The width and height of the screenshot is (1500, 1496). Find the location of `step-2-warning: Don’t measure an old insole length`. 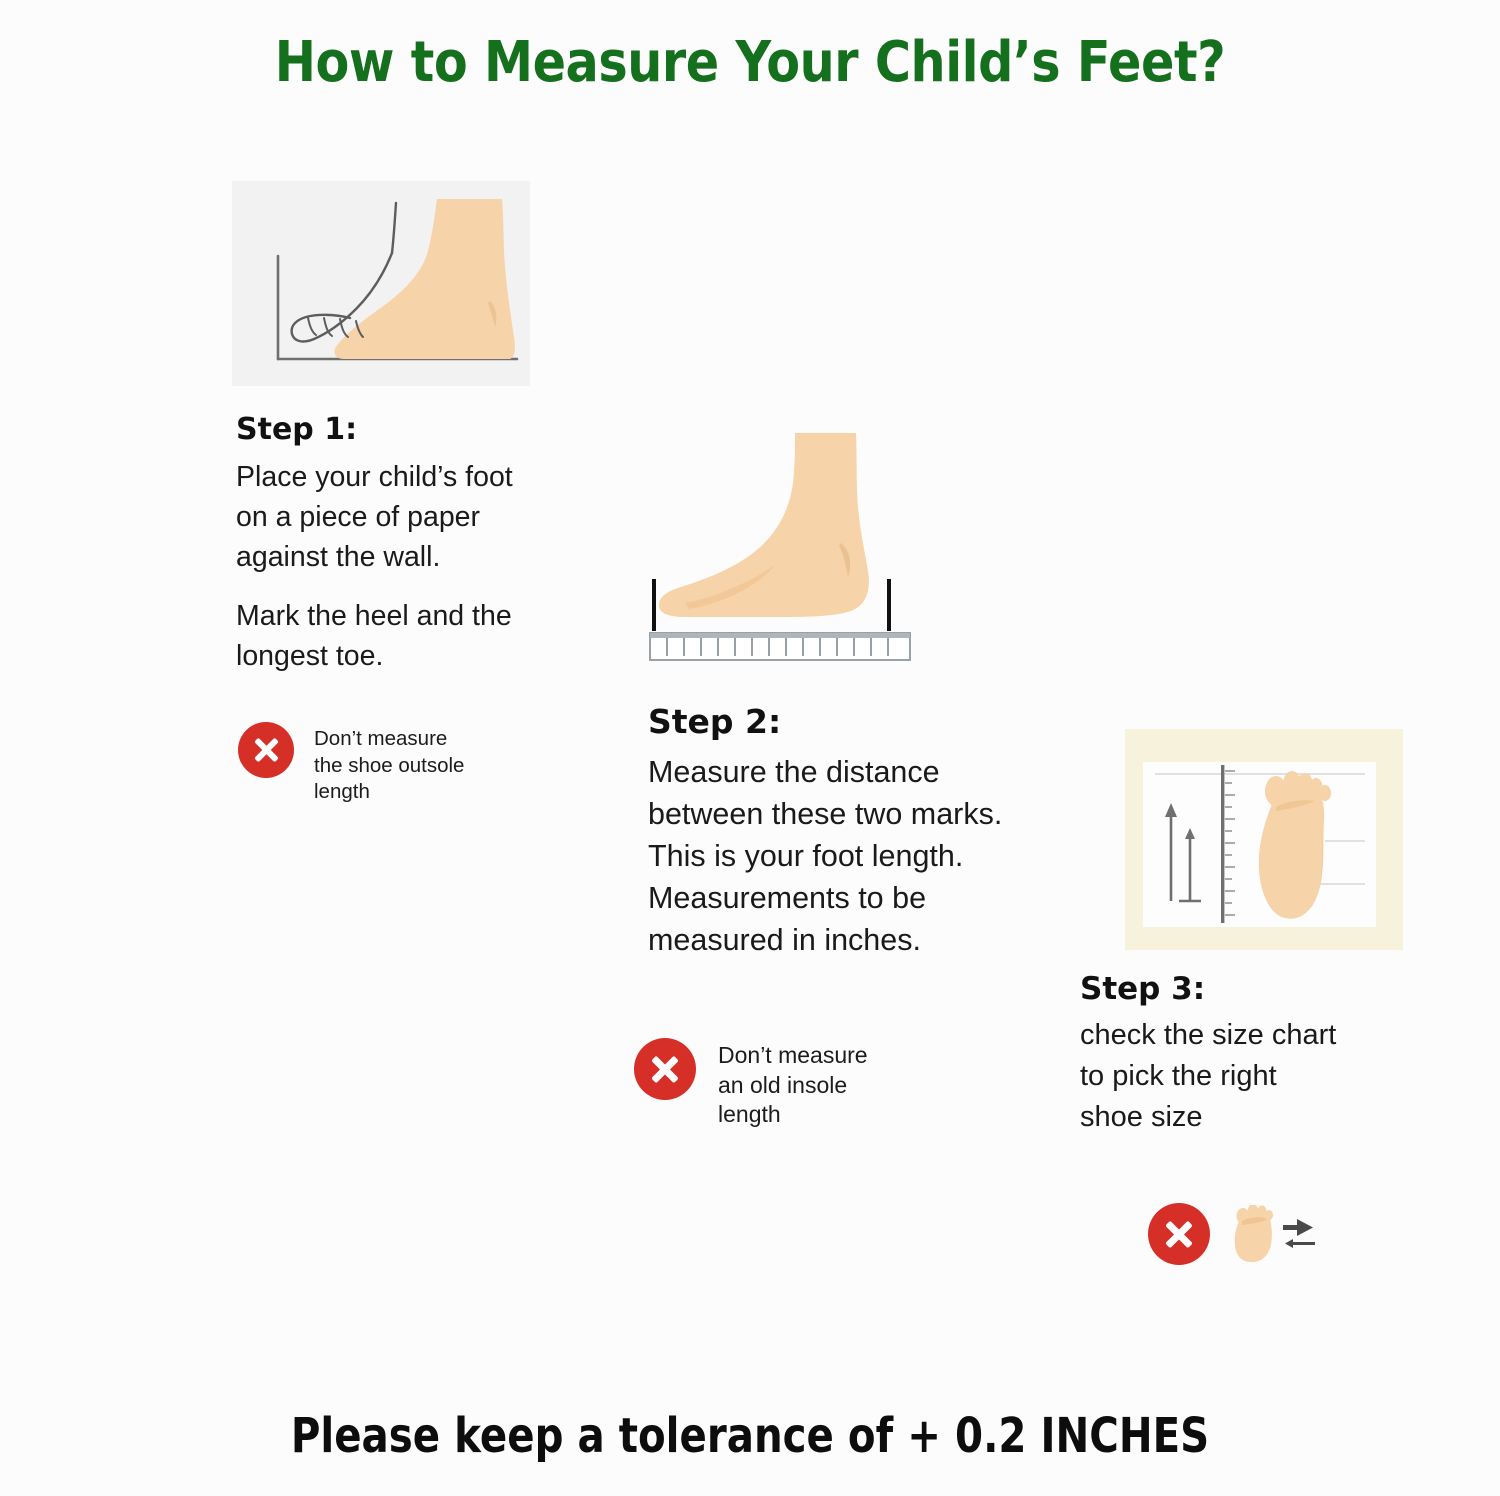

step-2-warning: Don’t measure an old insole length is located at coordinates (781, 1084).